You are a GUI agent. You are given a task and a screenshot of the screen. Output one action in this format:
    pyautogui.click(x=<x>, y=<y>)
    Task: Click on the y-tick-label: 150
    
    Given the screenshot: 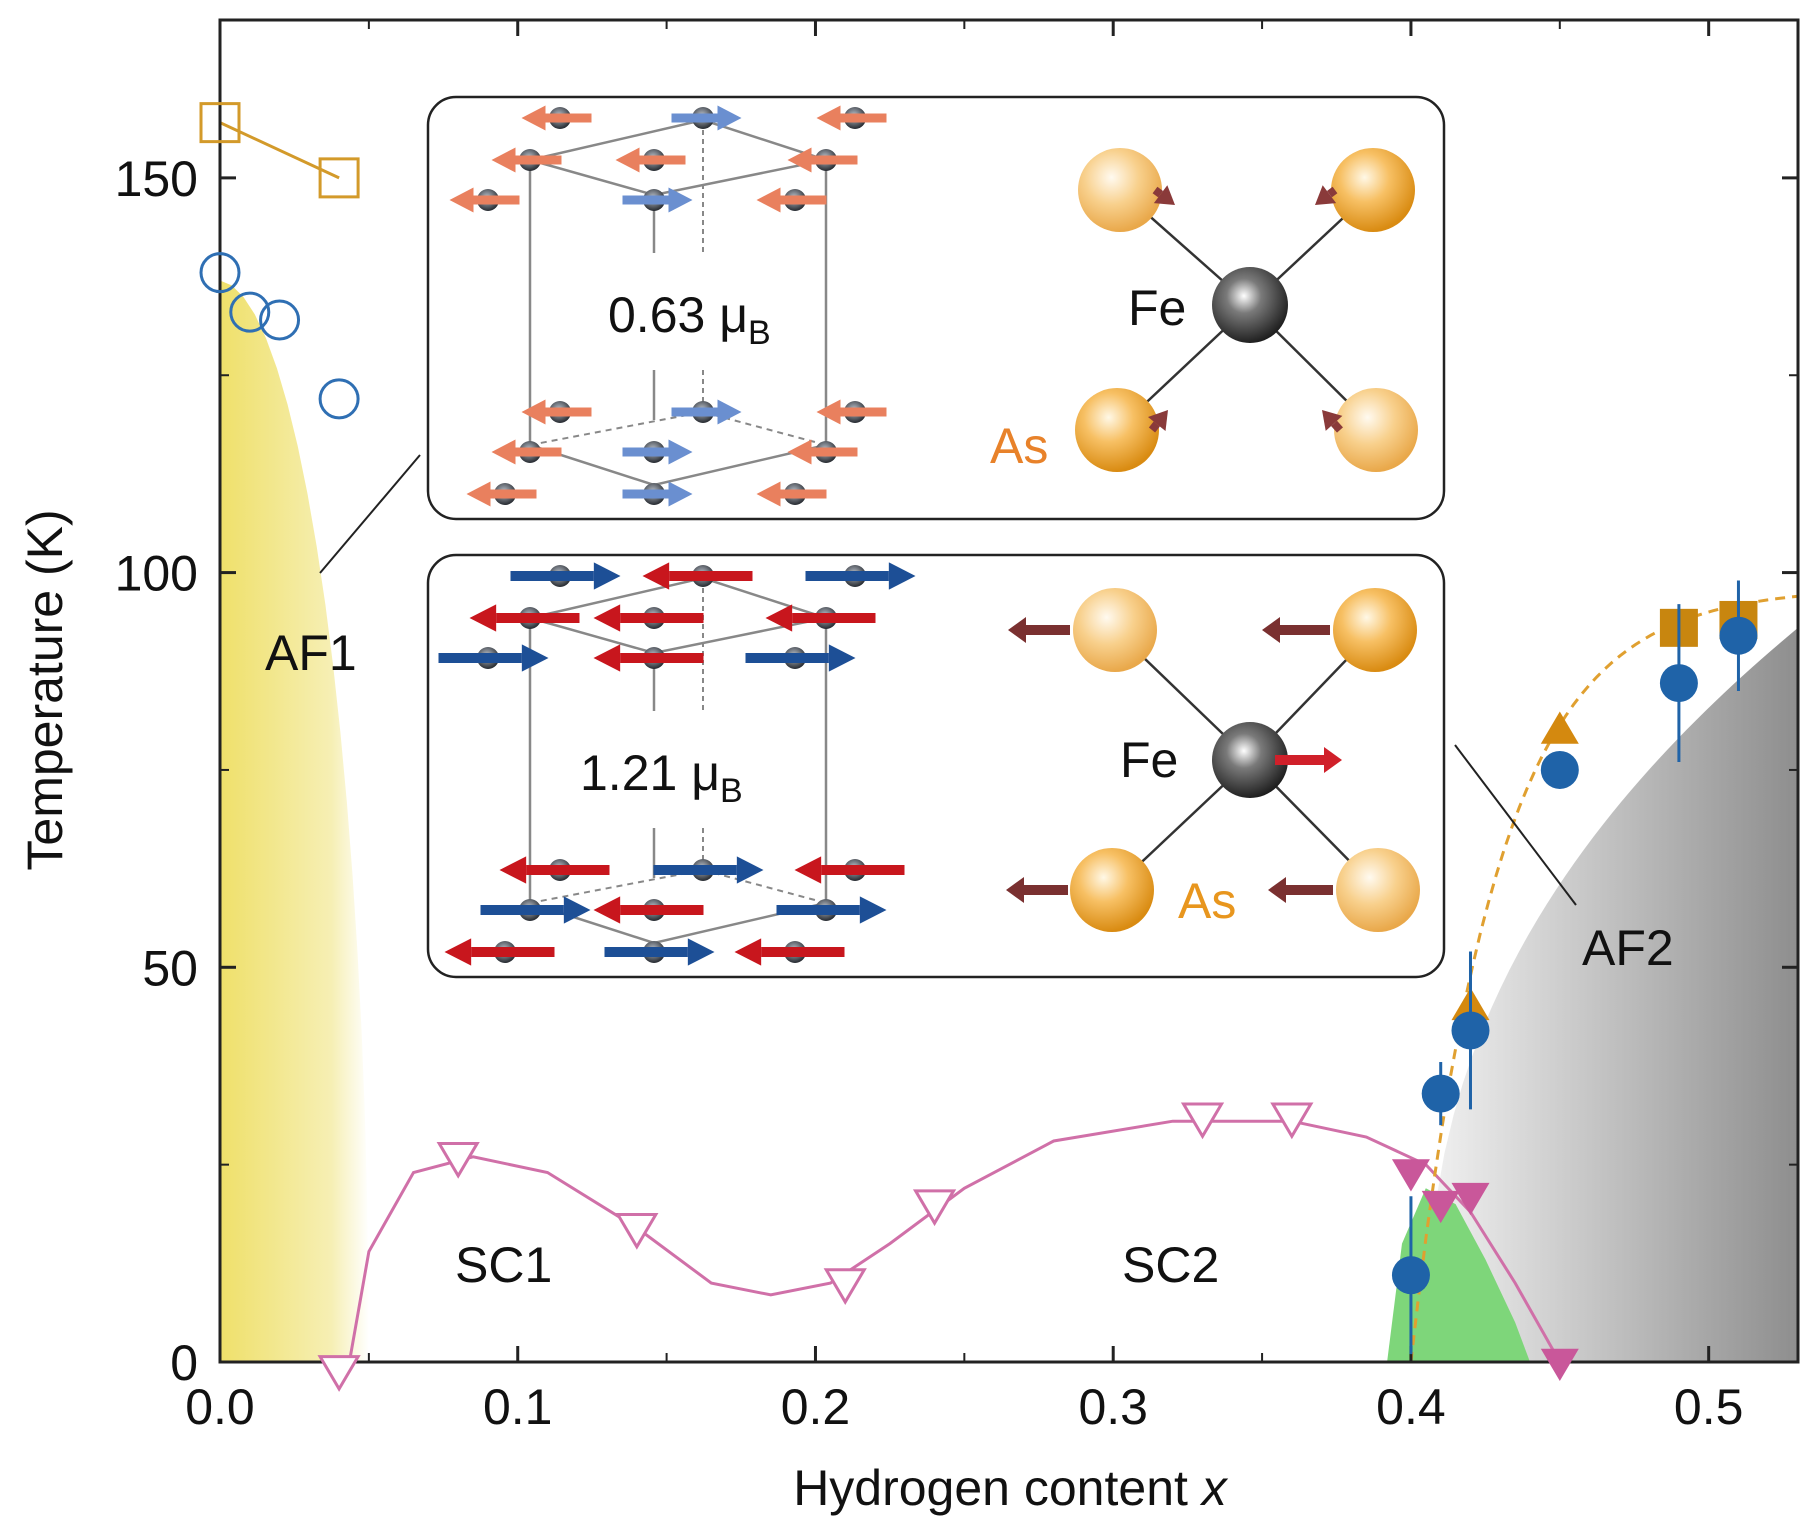 What is the action you would take?
    pyautogui.click(x=156, y=179)
    